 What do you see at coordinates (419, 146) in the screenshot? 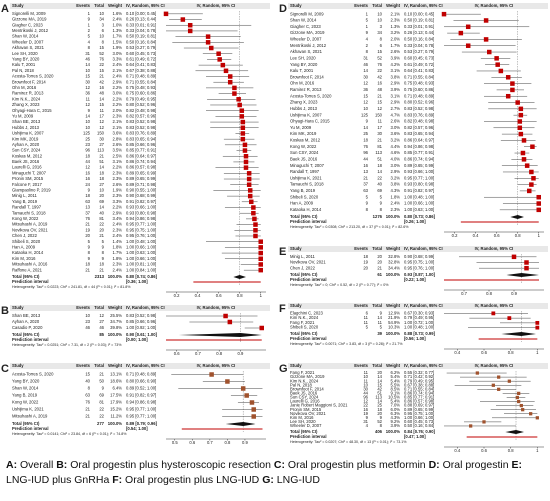
I see `ci-text: 0.94 [0.86; 0.98]` at bounding box center [419, 146].